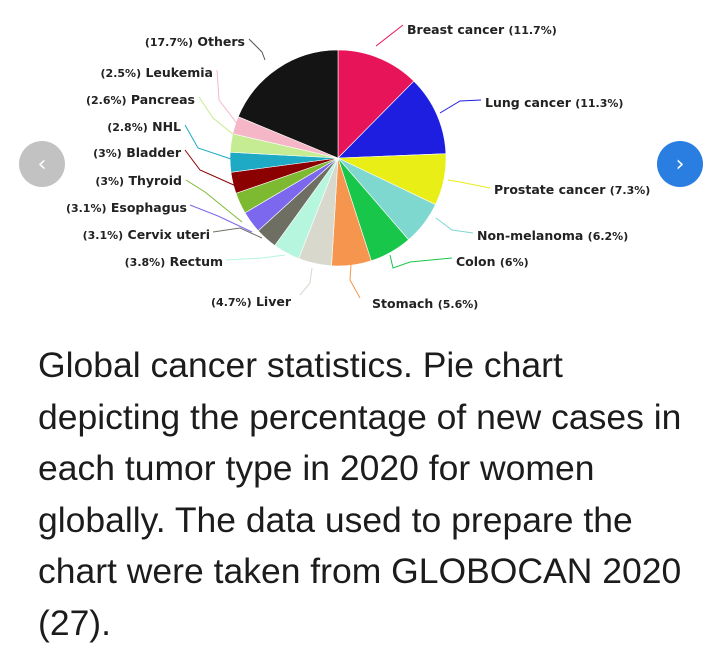 The height and width of the screenshot is (654, 720). Describe the element at coordinates (174, 261) in the screenshot. I see `slice-label-rectum: (3.8%) Rectum` at that location.